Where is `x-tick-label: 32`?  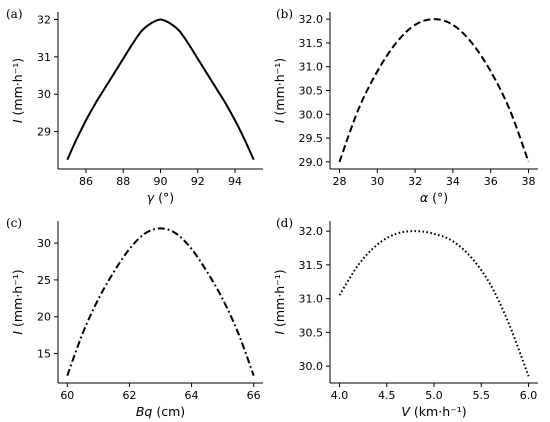
x-tick-label: 32 is located at coordinates (415, 181).